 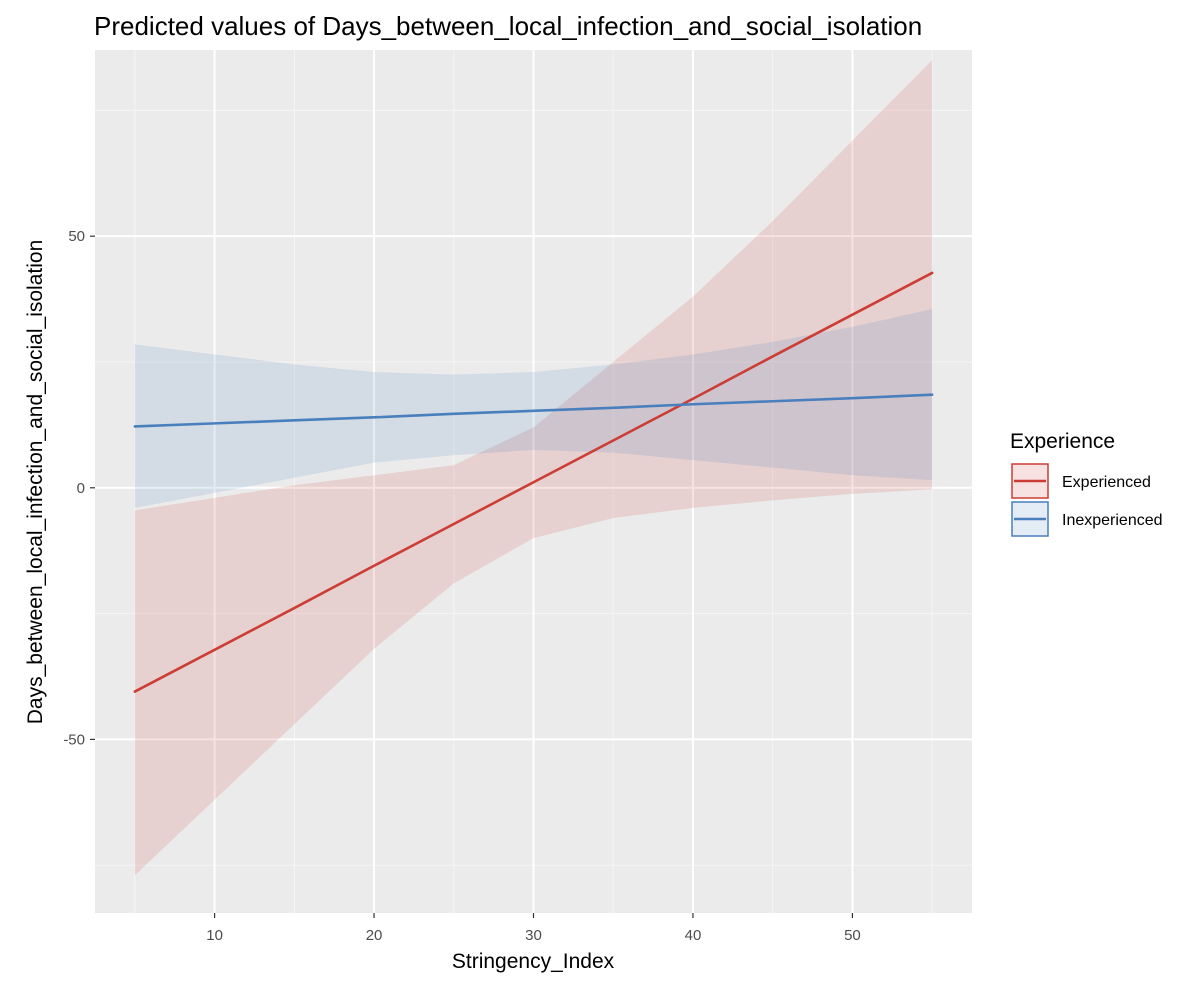 I want to click on x-tick-label: 20, so click(x=374, y=935).